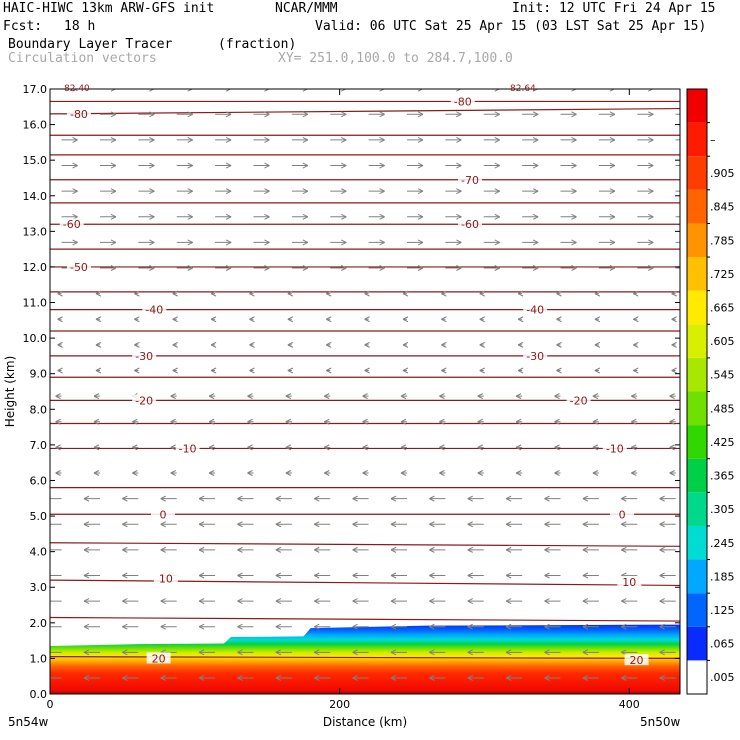  What do you see at coordinates (90, 44) in the screenshot?
I see `field-name: Boundary Layer Tracer` at bounding box center [90, 44].